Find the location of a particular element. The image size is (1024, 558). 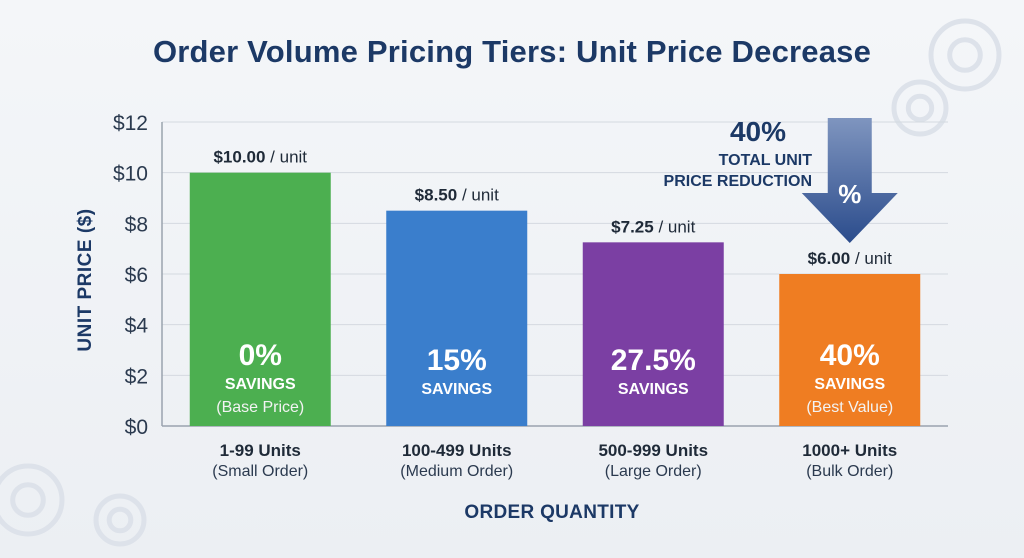

bar-note: (Best Value) is located at coordinates (849, 407).